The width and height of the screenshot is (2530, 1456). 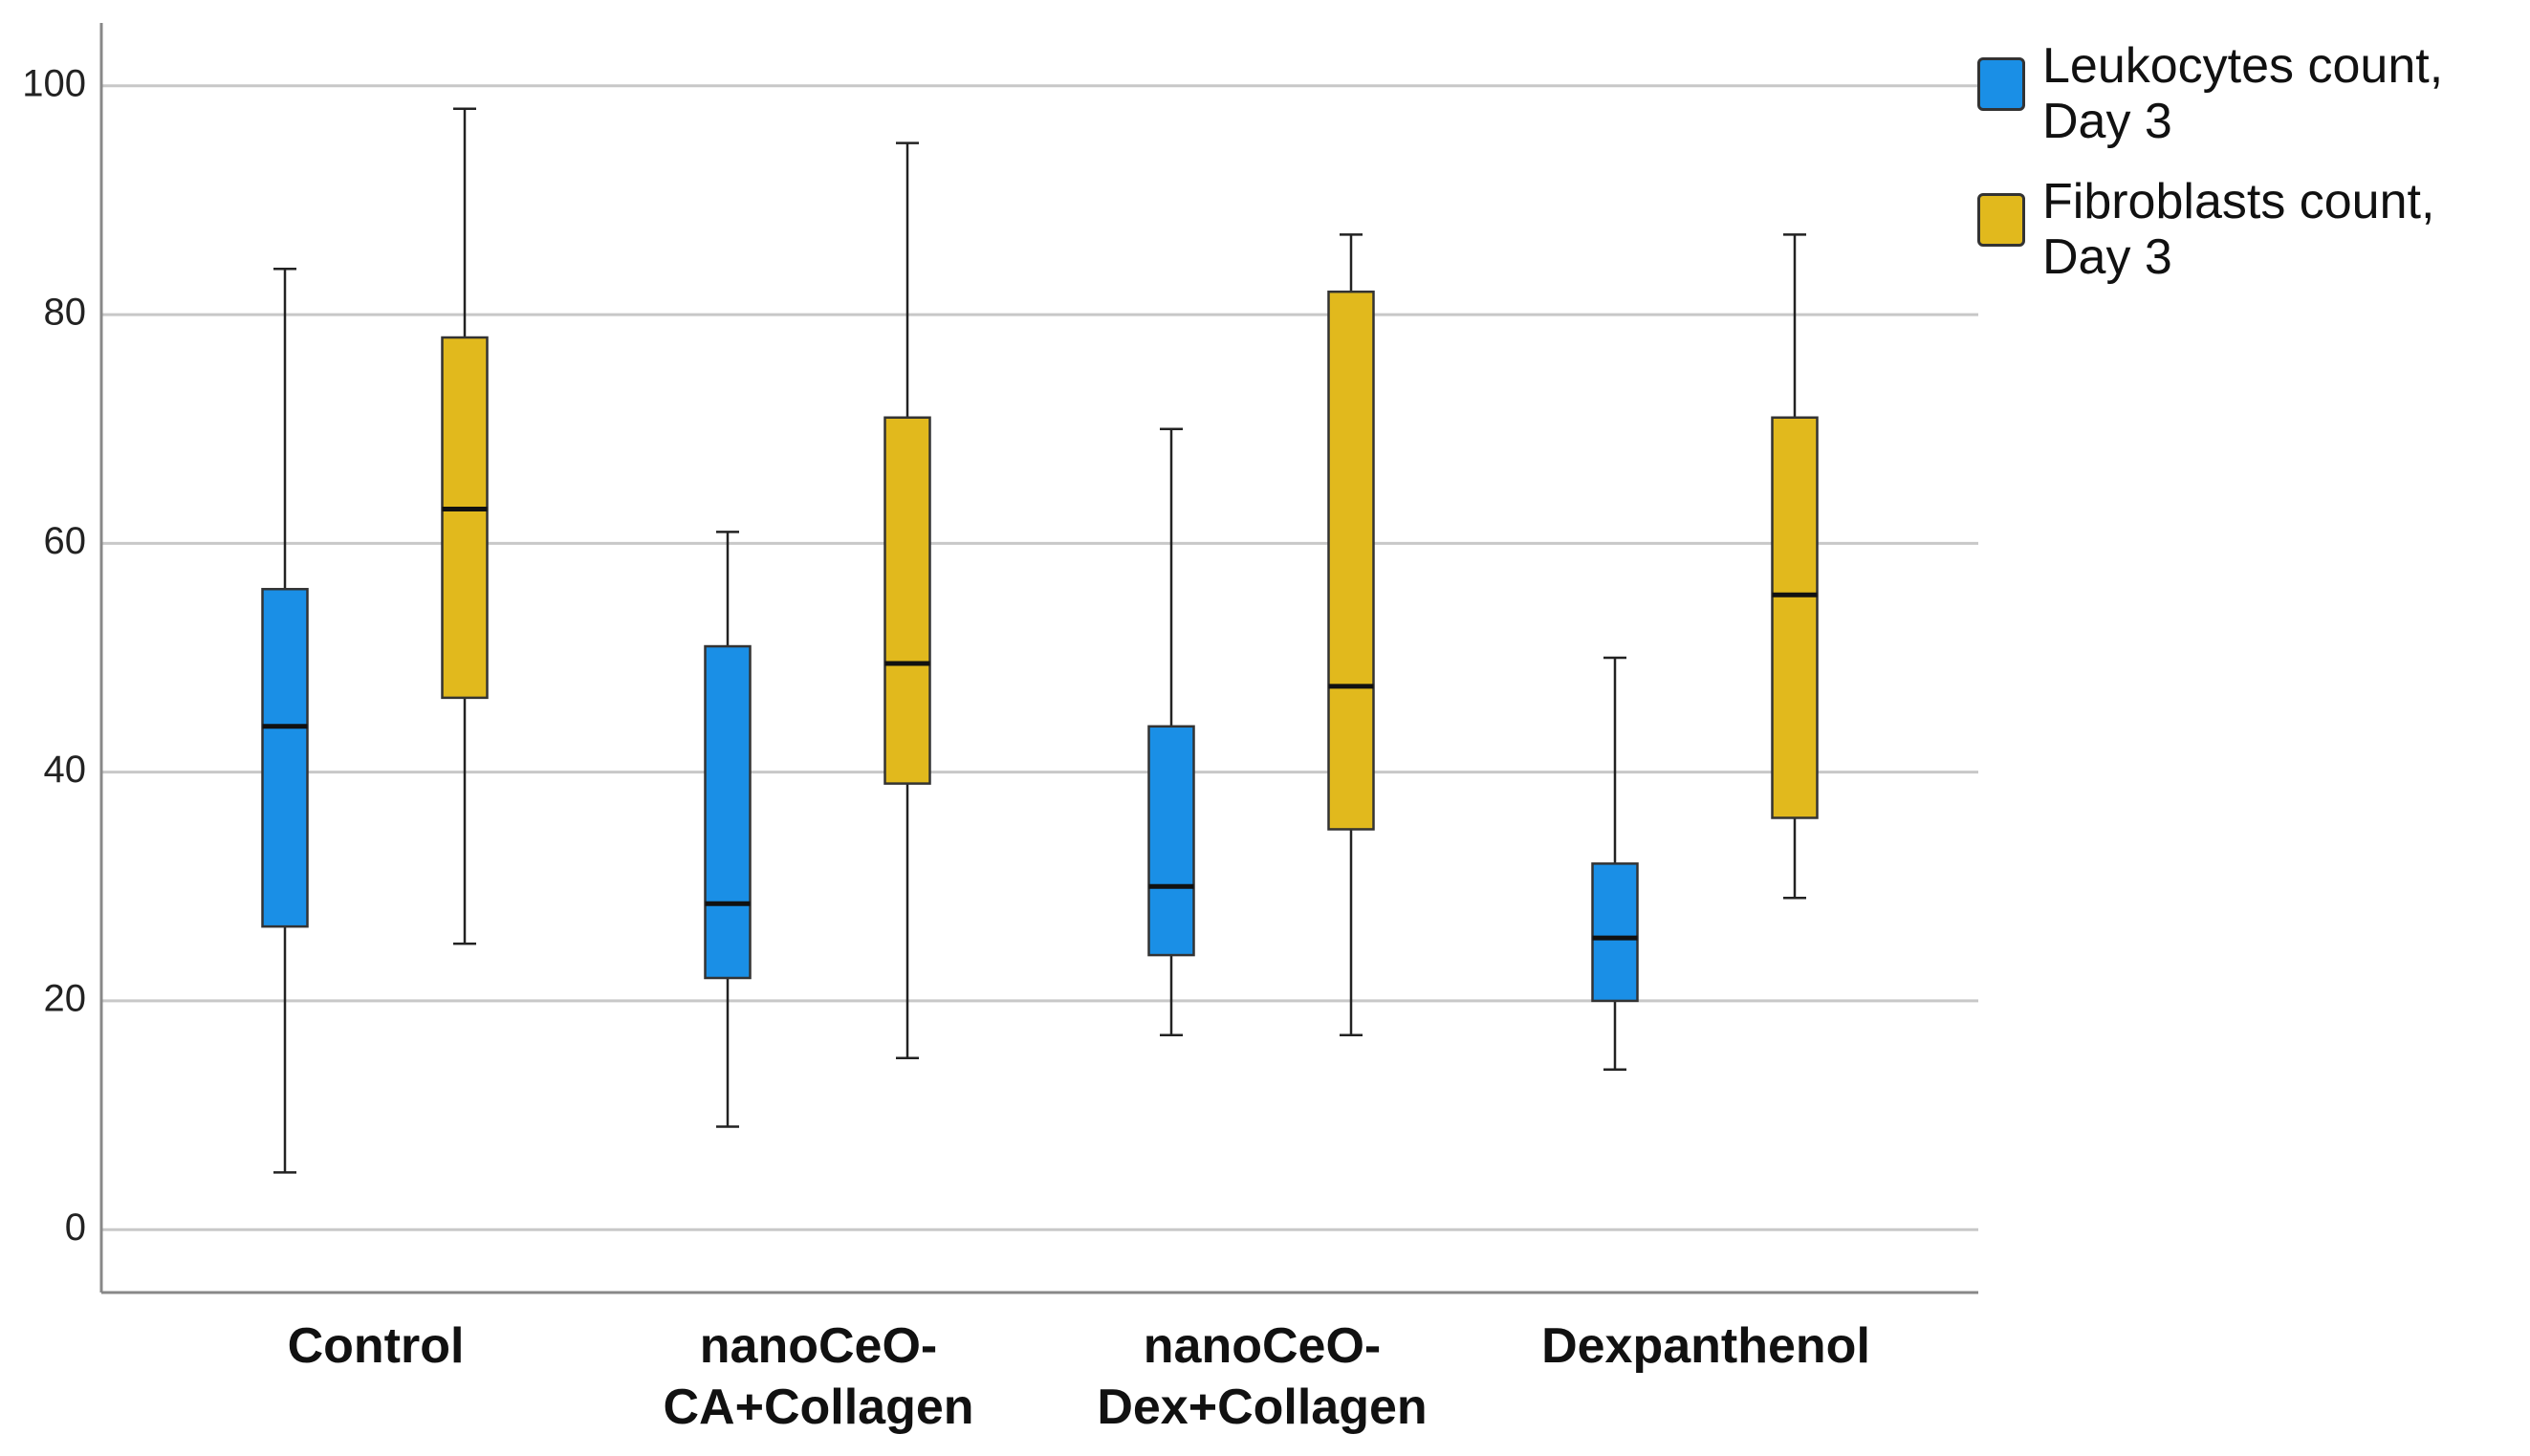 I want to click on x-tick-label: nanoCeO- Dex+Collagen, so click(x=1262, y=1376).